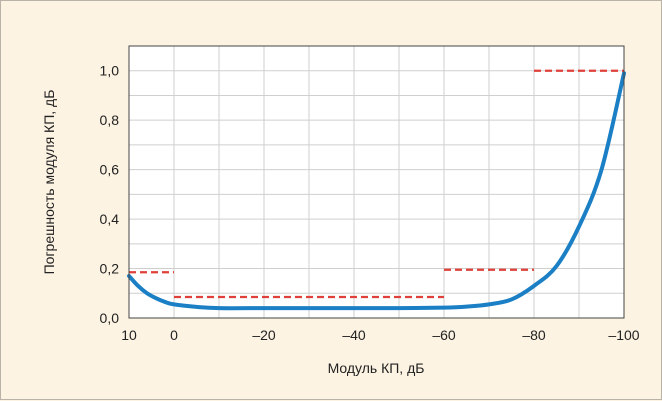 This screenshot has height=401, width=662. What do you see at coordinates (444, 335) in the screenshot?
I see `x-tick-label: –60` at bounding box center [444, 335].